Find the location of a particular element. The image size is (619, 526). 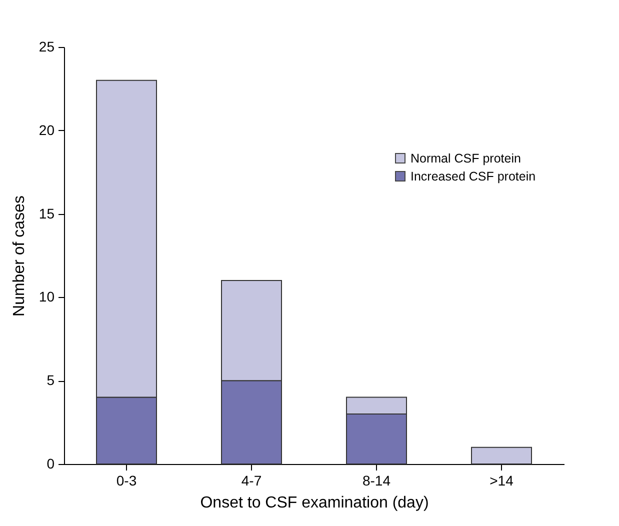

y-tick-label: 5 is located at coordinates (50, 380).